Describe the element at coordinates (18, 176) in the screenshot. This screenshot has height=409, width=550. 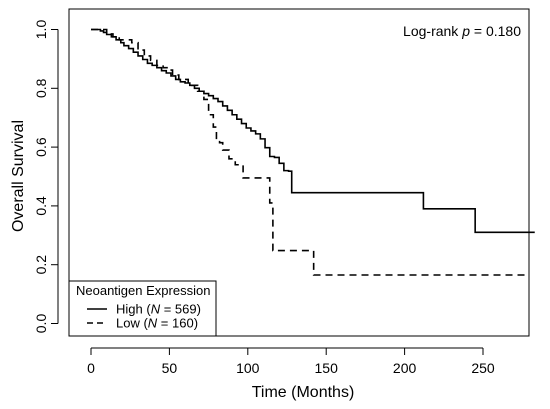
I see `y-axis-label: Overall Survival` at that location.